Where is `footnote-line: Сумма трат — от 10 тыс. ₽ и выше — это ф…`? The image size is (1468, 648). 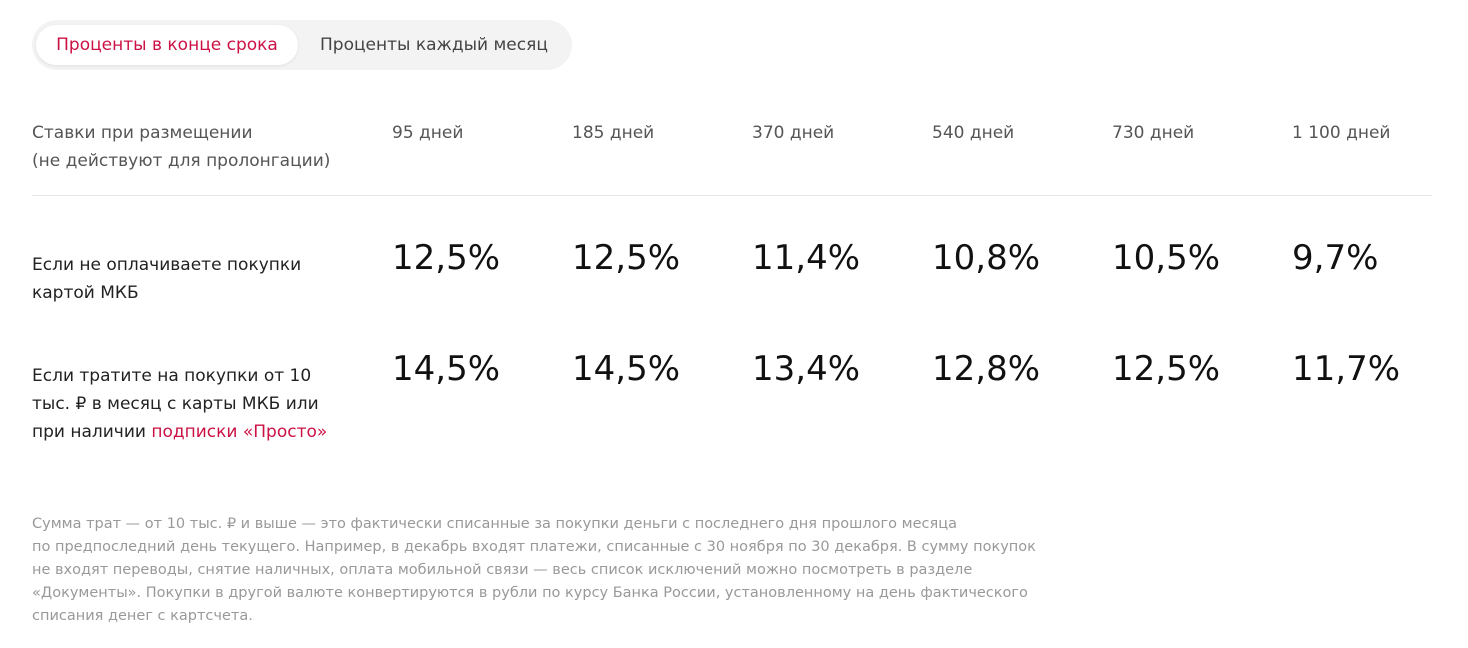 footnote-line: Сумма трат — от 10 тыс. ₽ и выше — это ф… is located at coordinates (494, 524).